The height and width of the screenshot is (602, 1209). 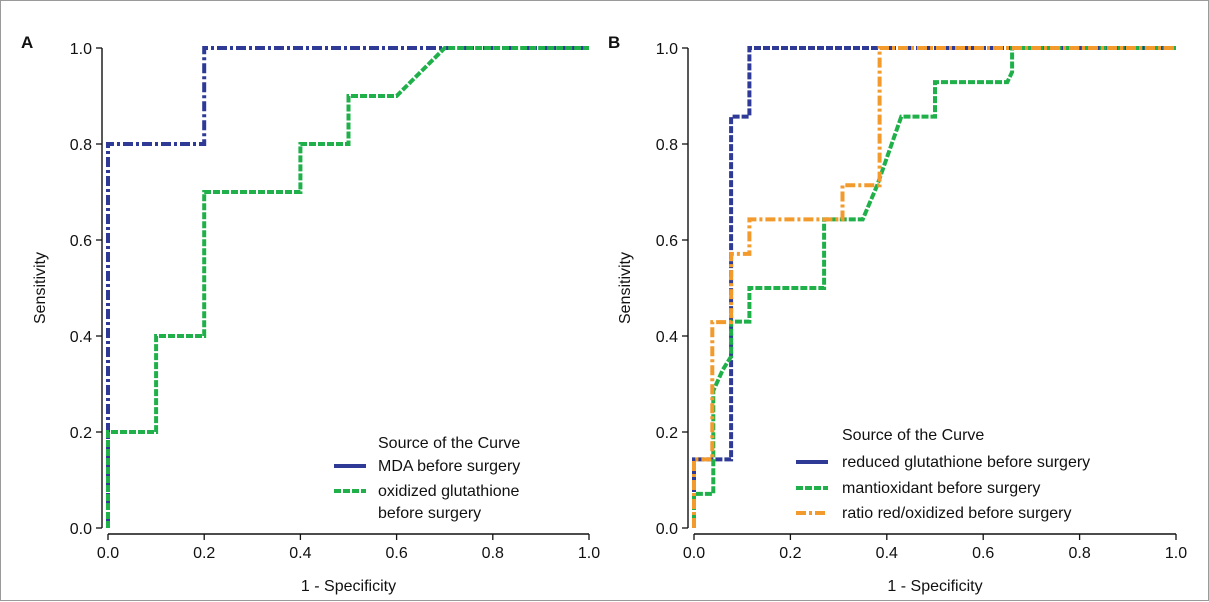 What do you see at coordinates (966, 462) in the screenshot?
I see `legend-entry: reduced glutathione before surgery` at bounding box center [966, 462].